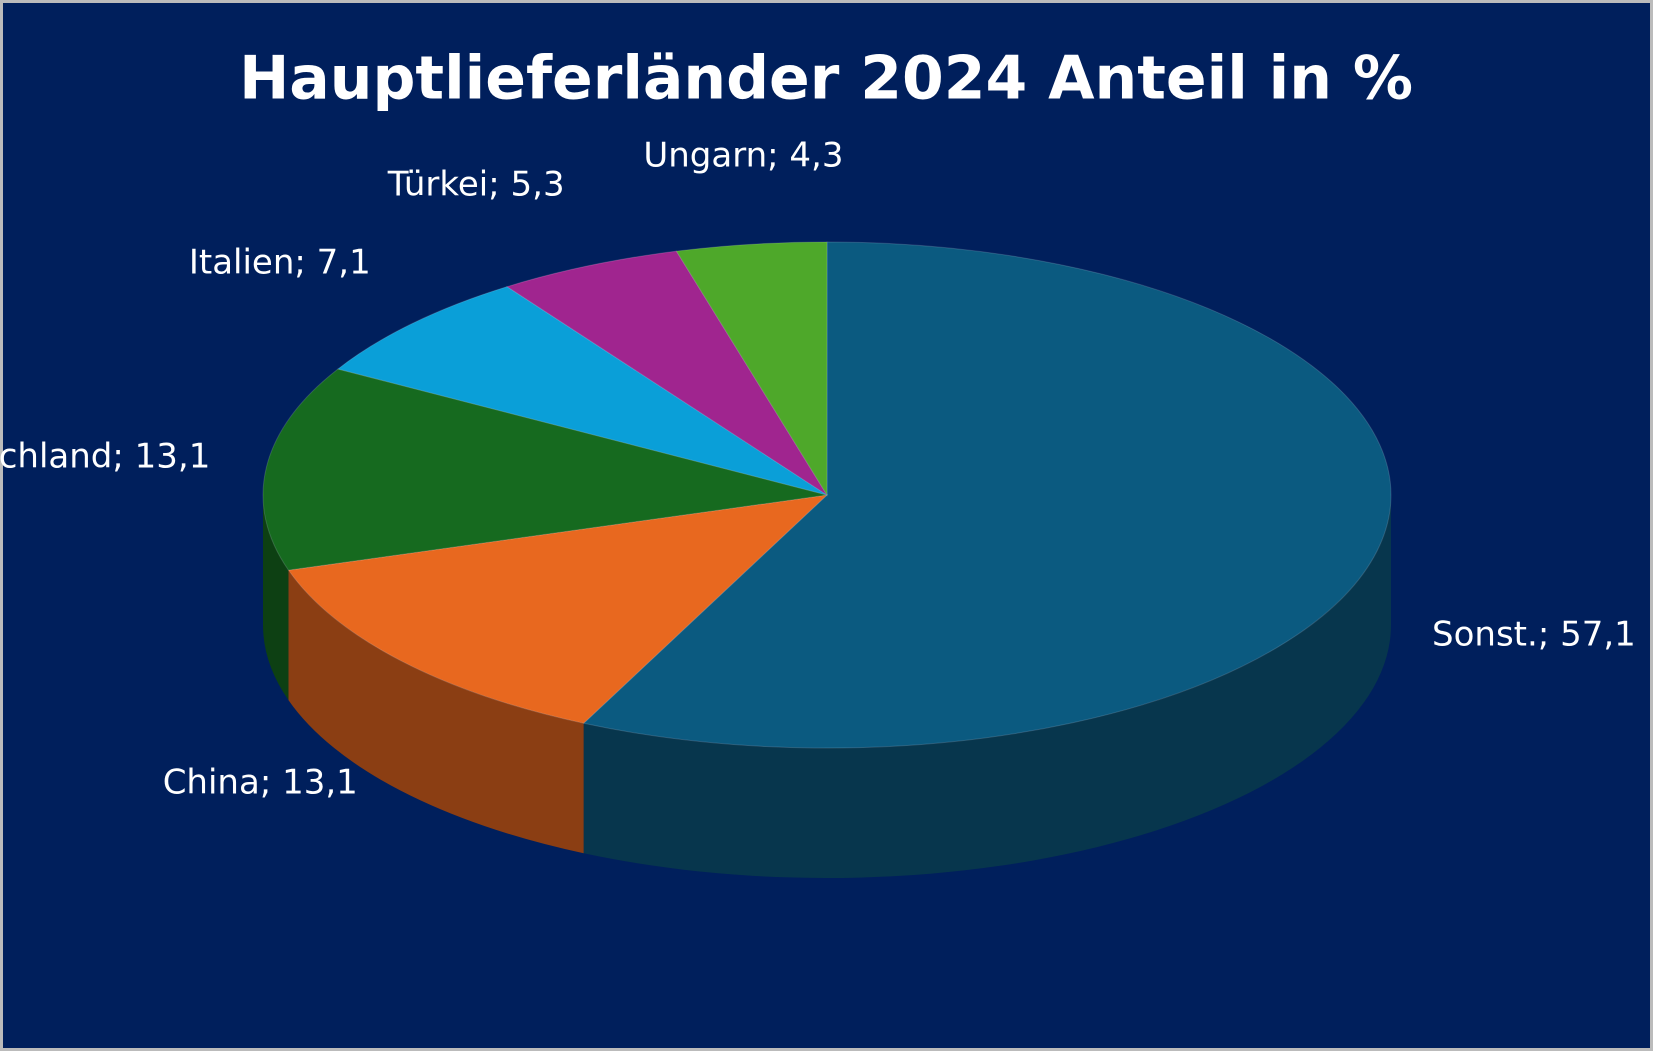  Describe the element at coordinates (242, 262) in the screenshot. I see `label-category: Italien` at that location.